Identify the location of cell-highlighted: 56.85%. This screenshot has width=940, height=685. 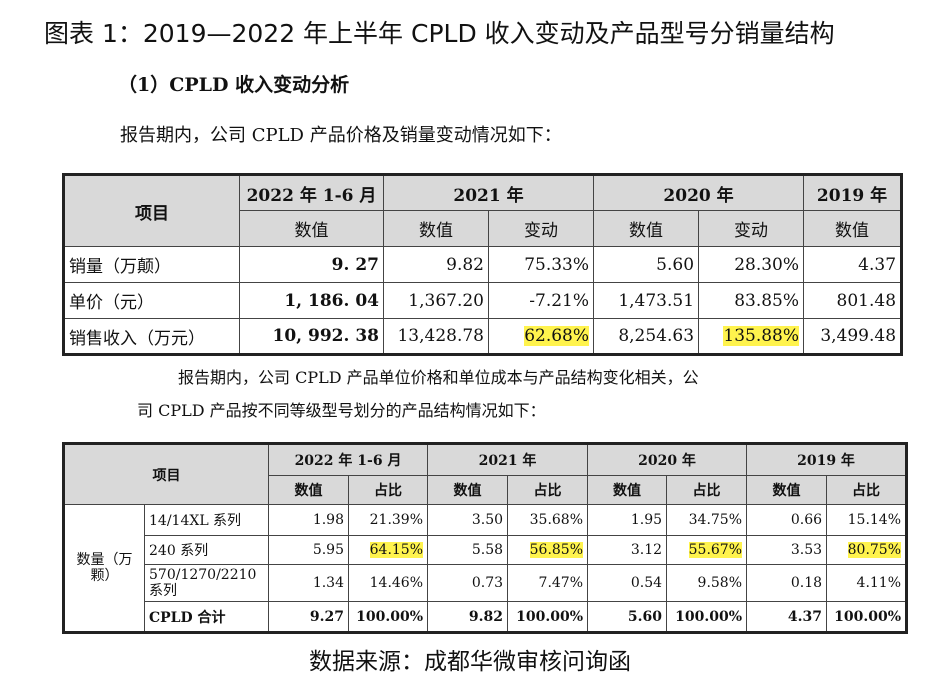
(548, 550).